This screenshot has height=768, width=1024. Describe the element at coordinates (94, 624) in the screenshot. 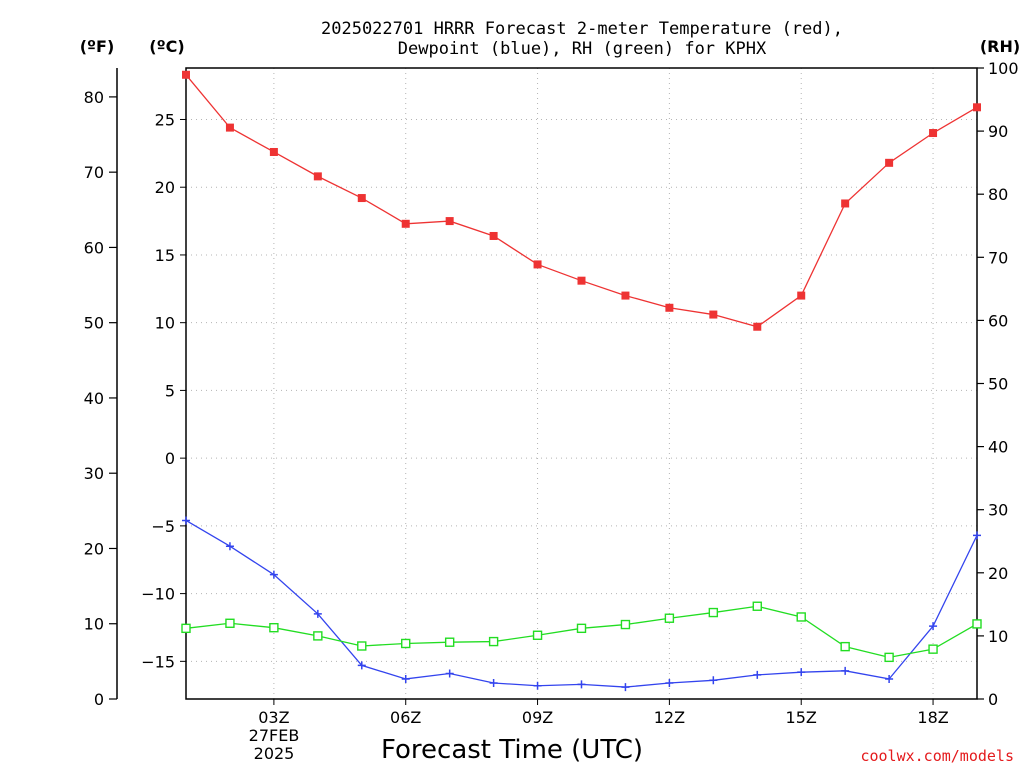

I see `fahrenheit-tick-label: 10` at that location.